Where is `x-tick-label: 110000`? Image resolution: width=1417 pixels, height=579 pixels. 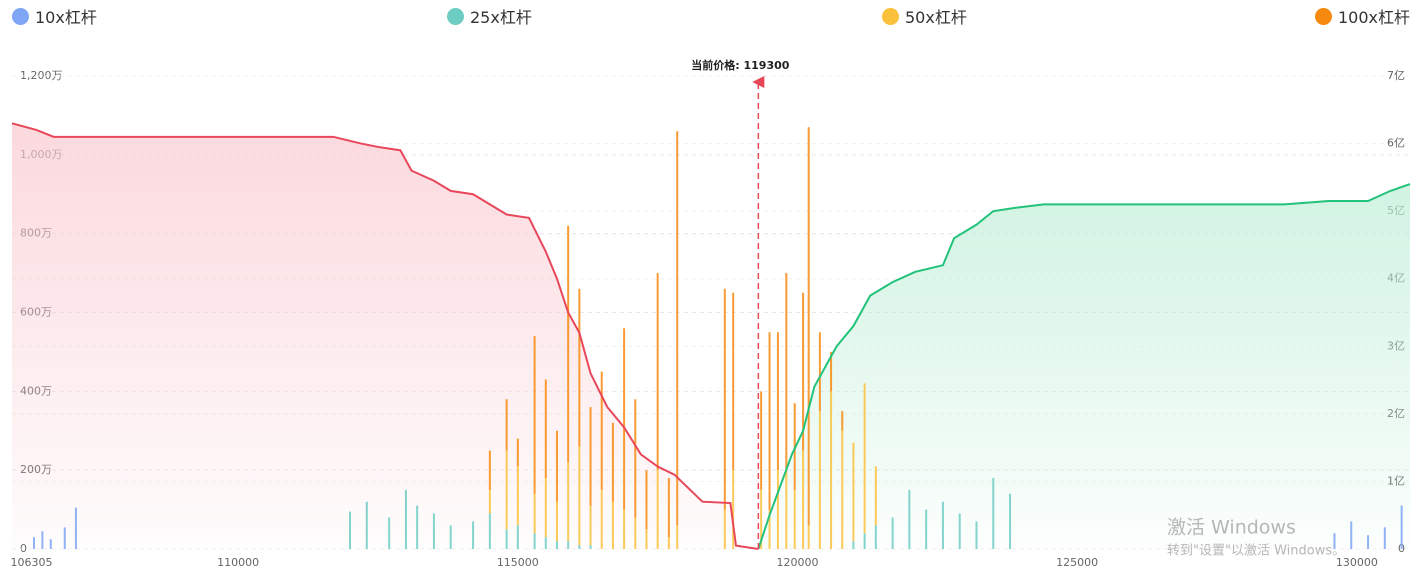
x-tick-label: 110000 is located at coordinates (238, 562).